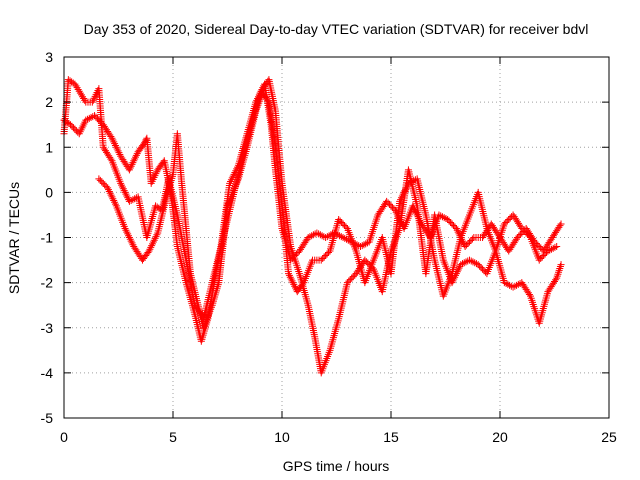  Describe the element at coordinates (173, 437) in the screenshot. I see `x-tick-label: 5` at that location.